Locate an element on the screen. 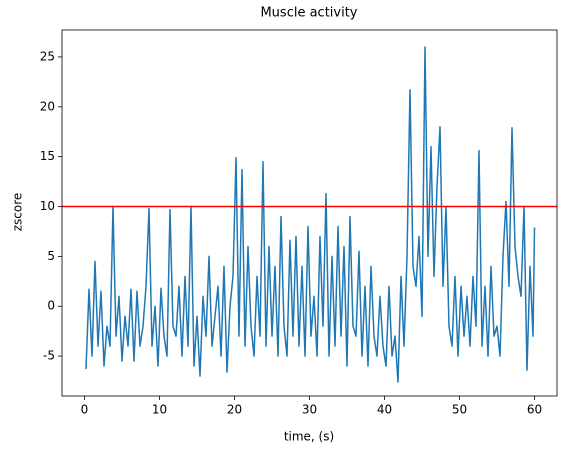  y-tick-label: 0 is located at coordinates (51, 306).